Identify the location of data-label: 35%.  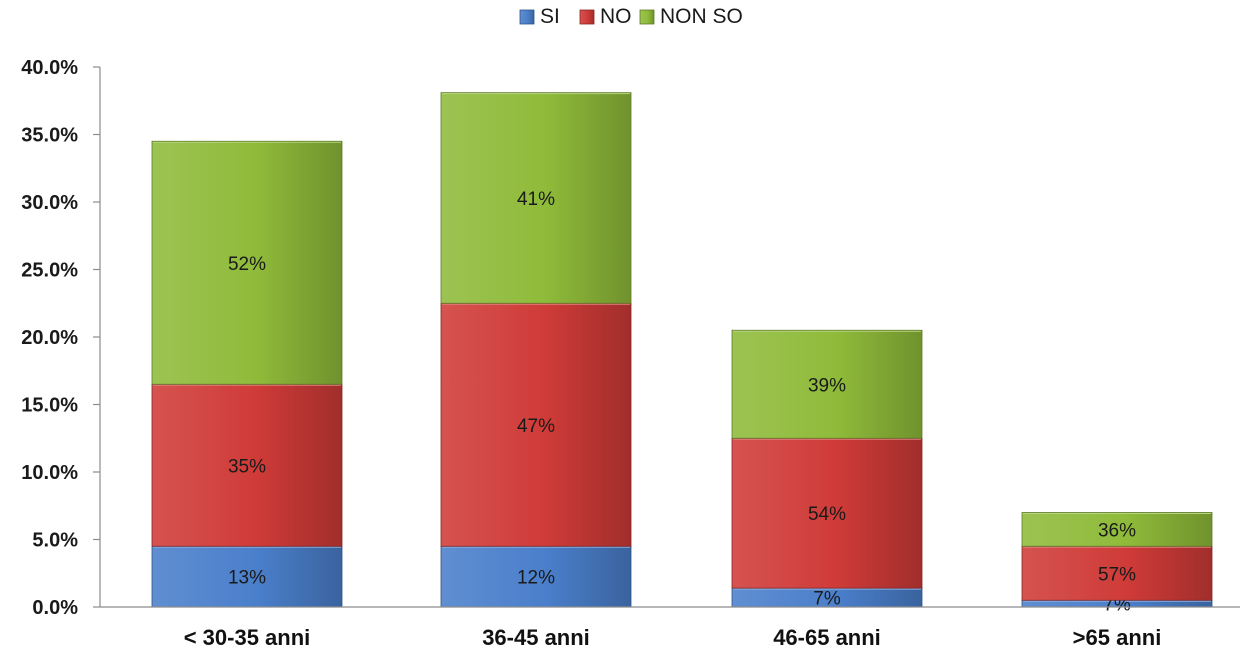
(247, 466).